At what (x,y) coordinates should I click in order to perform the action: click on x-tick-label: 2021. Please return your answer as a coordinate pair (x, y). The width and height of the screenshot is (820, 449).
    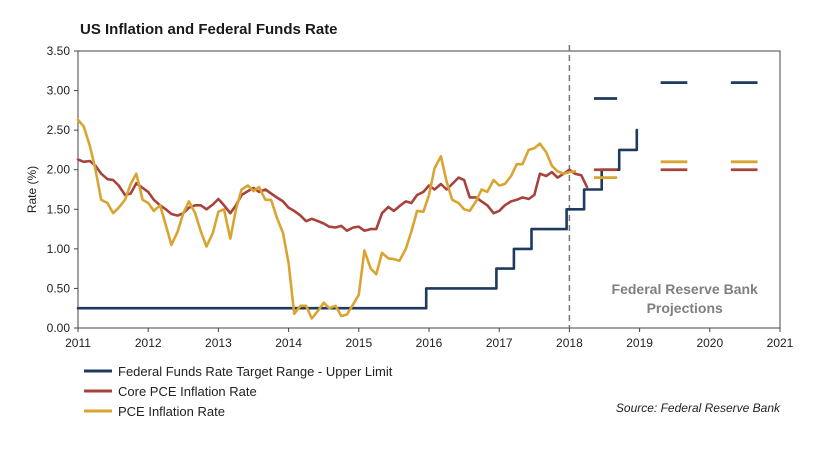
    Looking at the image, I should click on (780, 343).